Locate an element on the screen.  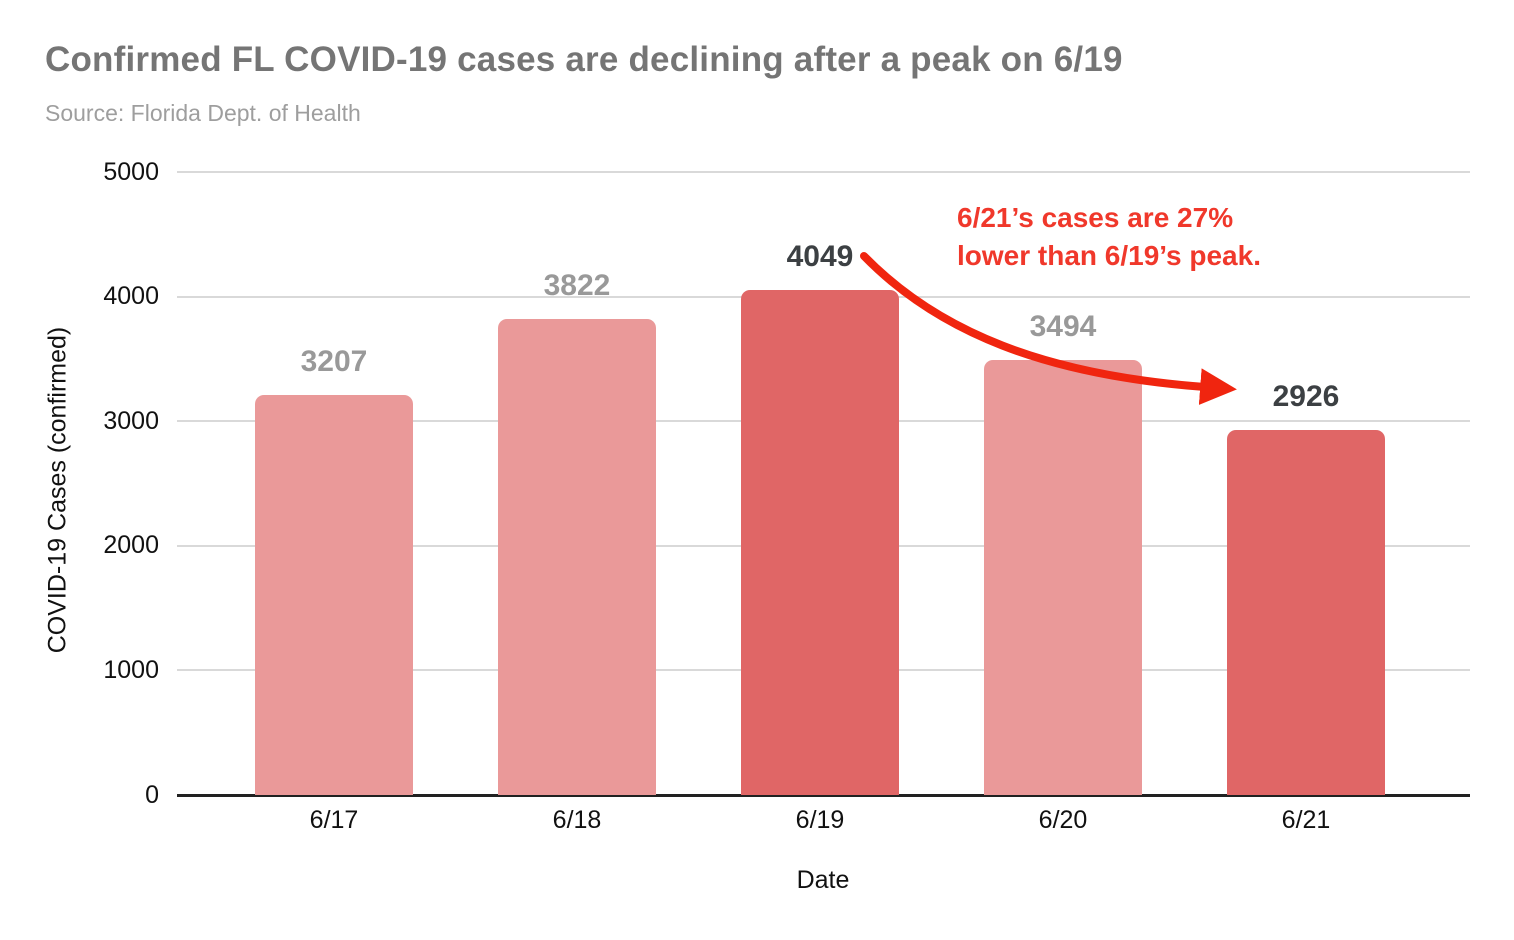
y-tick-label: 4000 is located at coordinates (131, 296).